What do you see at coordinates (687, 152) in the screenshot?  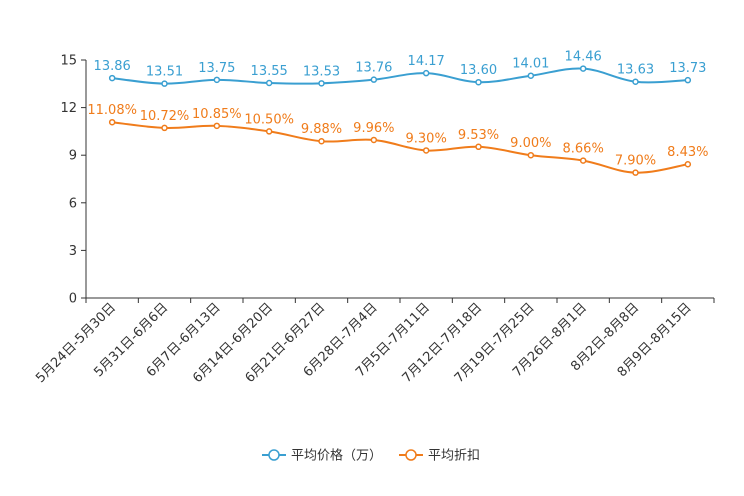 I see `data-label: 8.43%` at bounding box center [687, 152].